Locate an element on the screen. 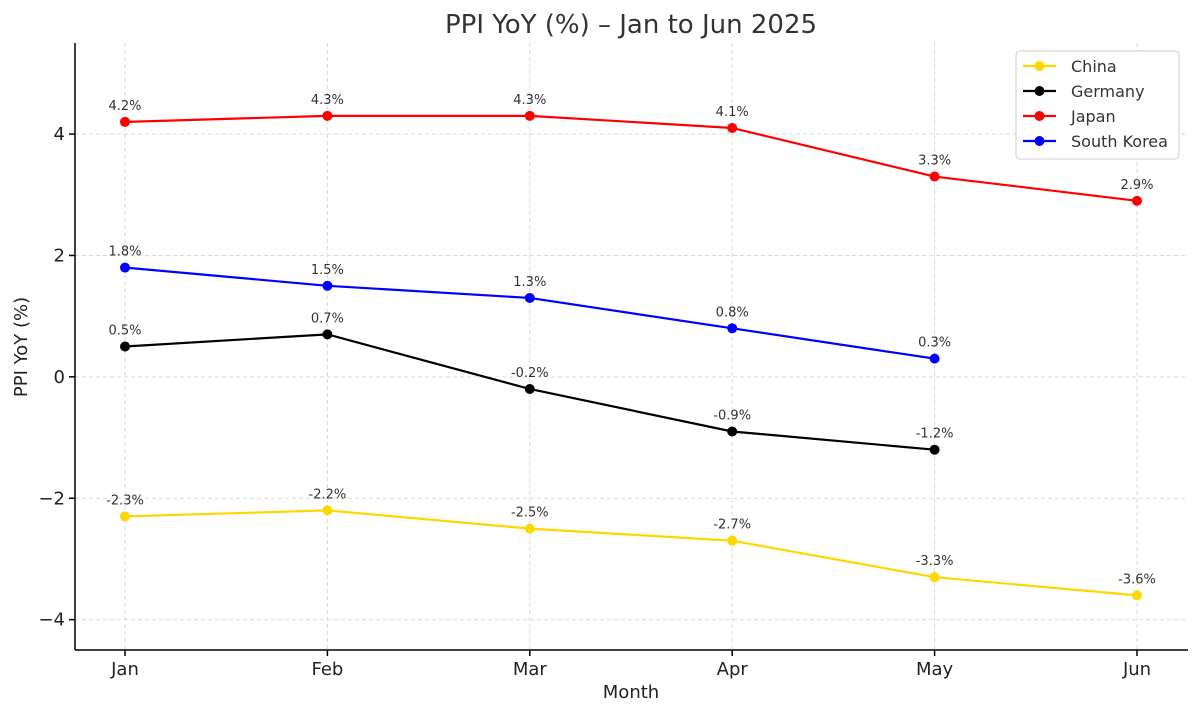  x-tick-label: May is located at coordinates (935, 669).